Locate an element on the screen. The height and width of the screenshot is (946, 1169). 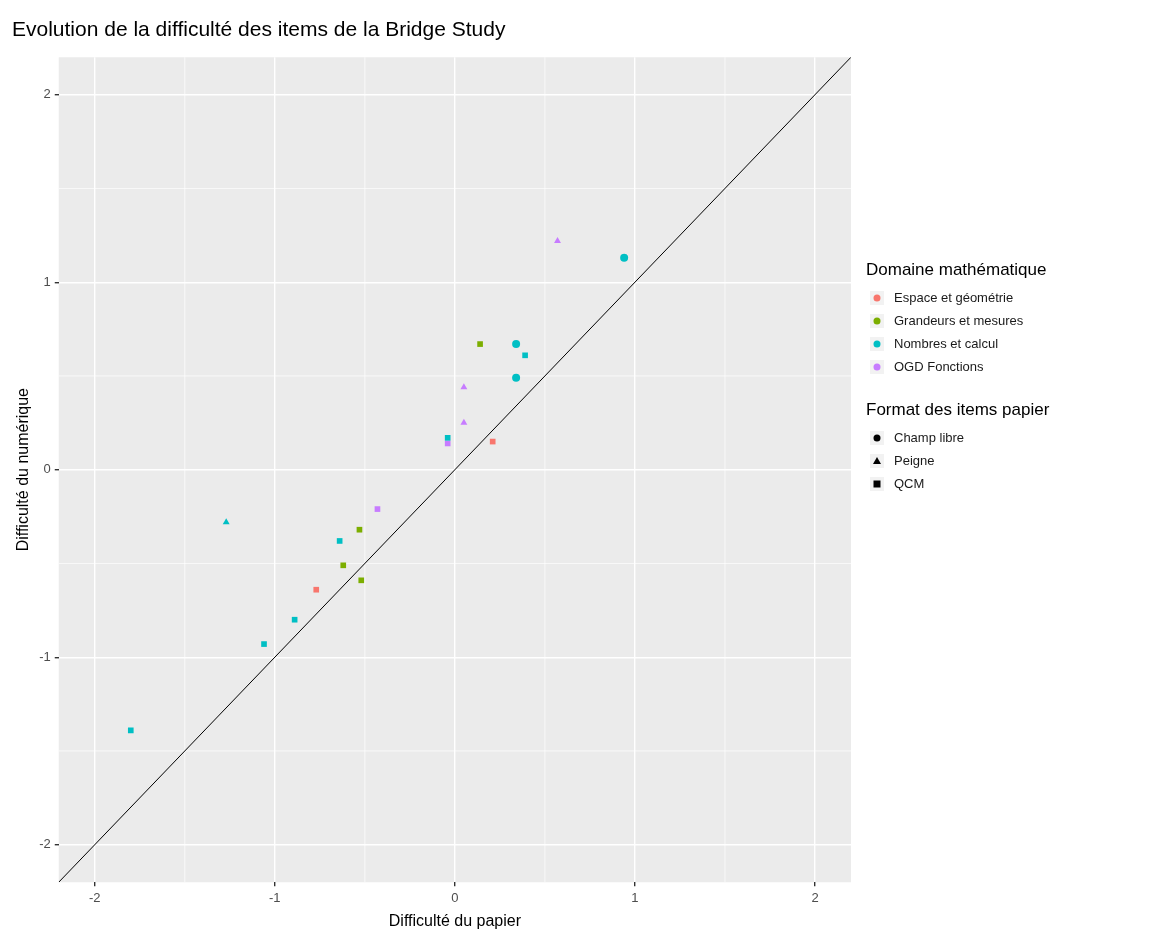
x-tick-label: 1 is located at coordinates (635, 897).